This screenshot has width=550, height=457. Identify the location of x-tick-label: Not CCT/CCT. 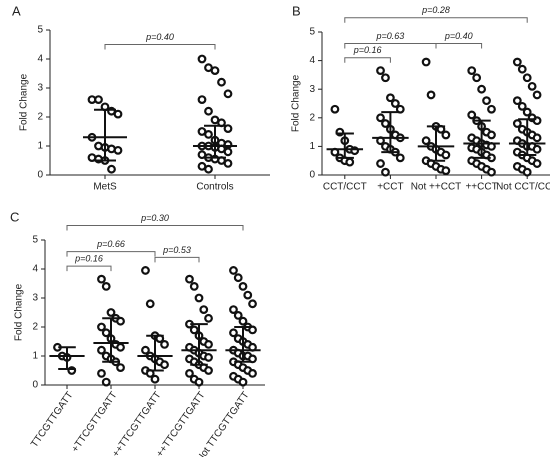
(523, 187).